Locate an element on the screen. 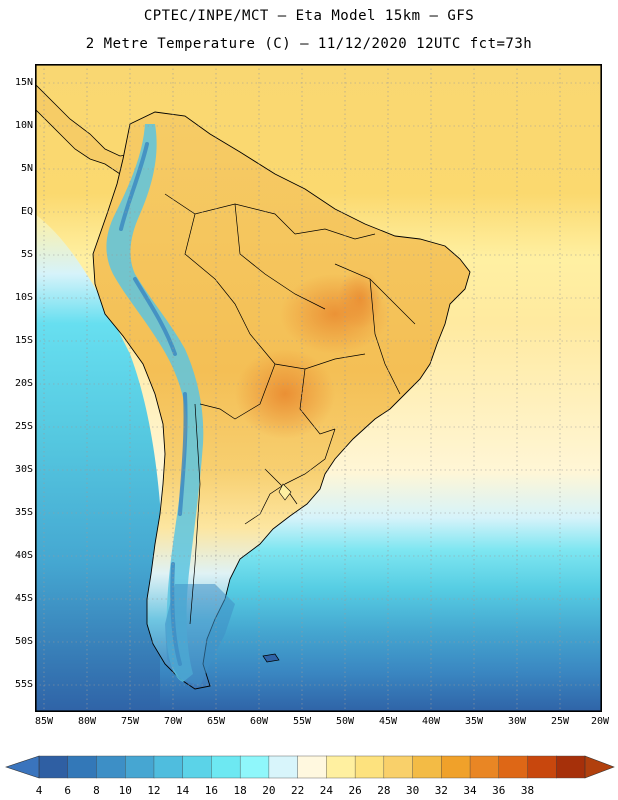 This screenshot has height=800, width=618. colorbar-label: 14 is located at coordinates (183, 790).